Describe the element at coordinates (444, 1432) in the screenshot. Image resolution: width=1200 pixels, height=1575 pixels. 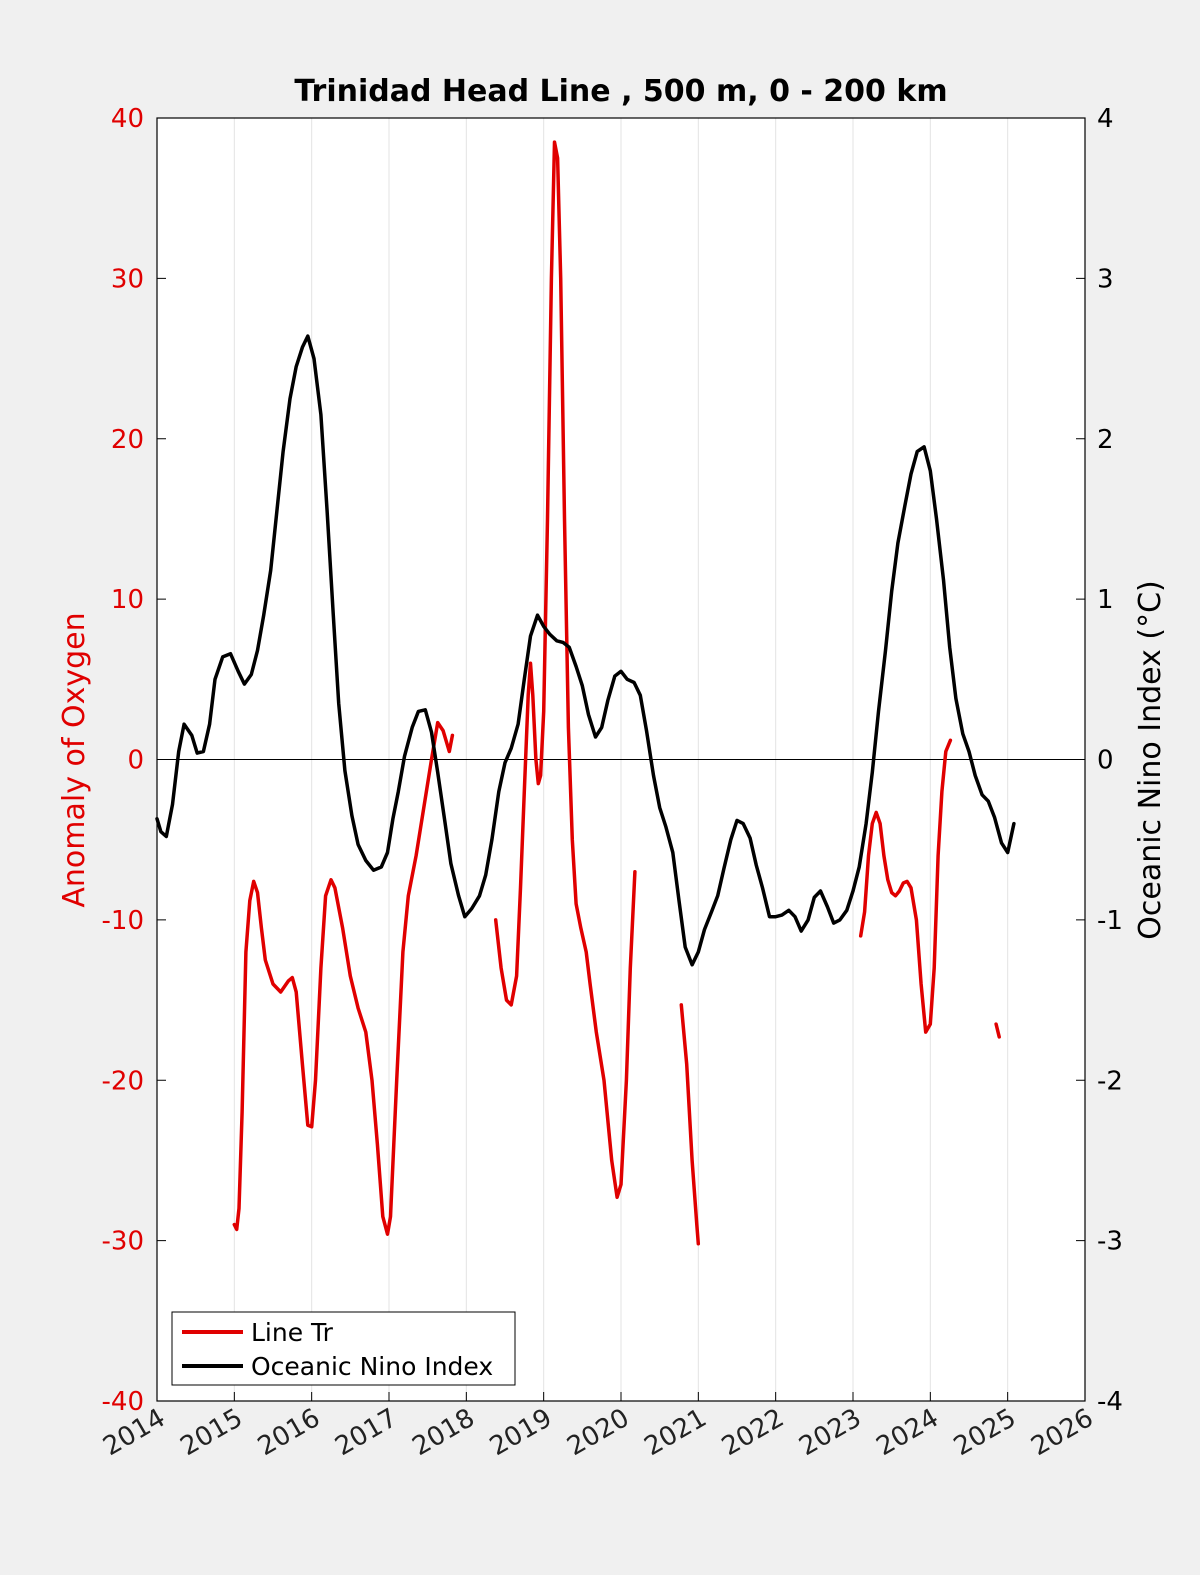
I see `x-tick-label: 2018` at that location.